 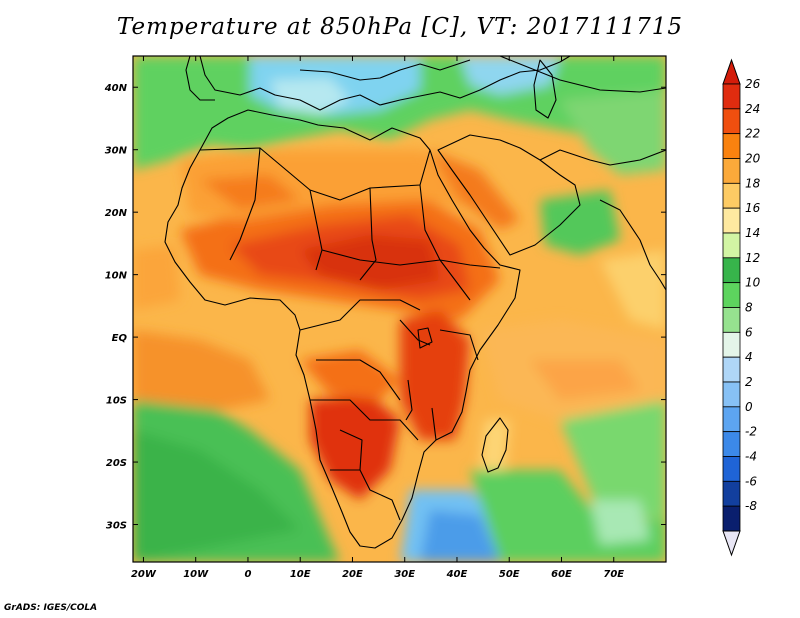 I want to click on lat-label: 20S, so click(x=116, y=463).